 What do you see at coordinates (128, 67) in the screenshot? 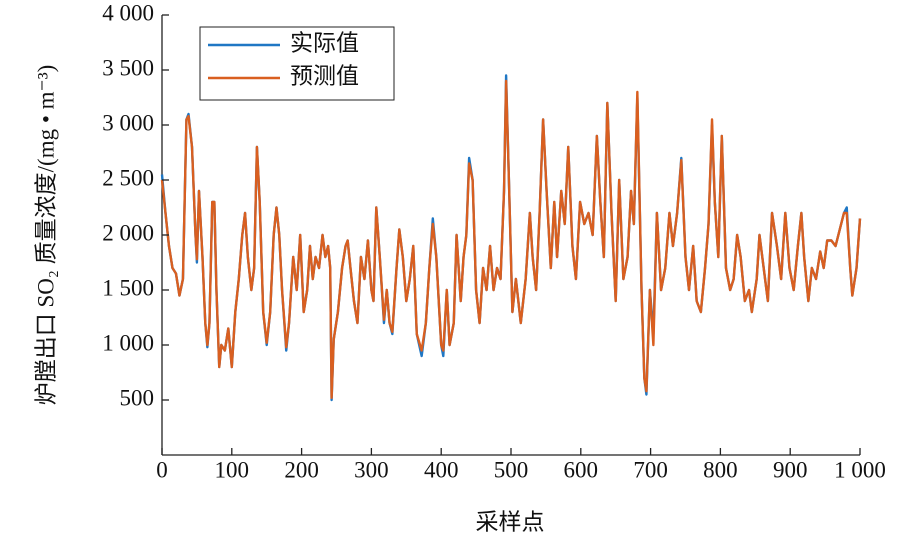
I see `y-tick-label: 3 500` at bounding box center [128, 67].